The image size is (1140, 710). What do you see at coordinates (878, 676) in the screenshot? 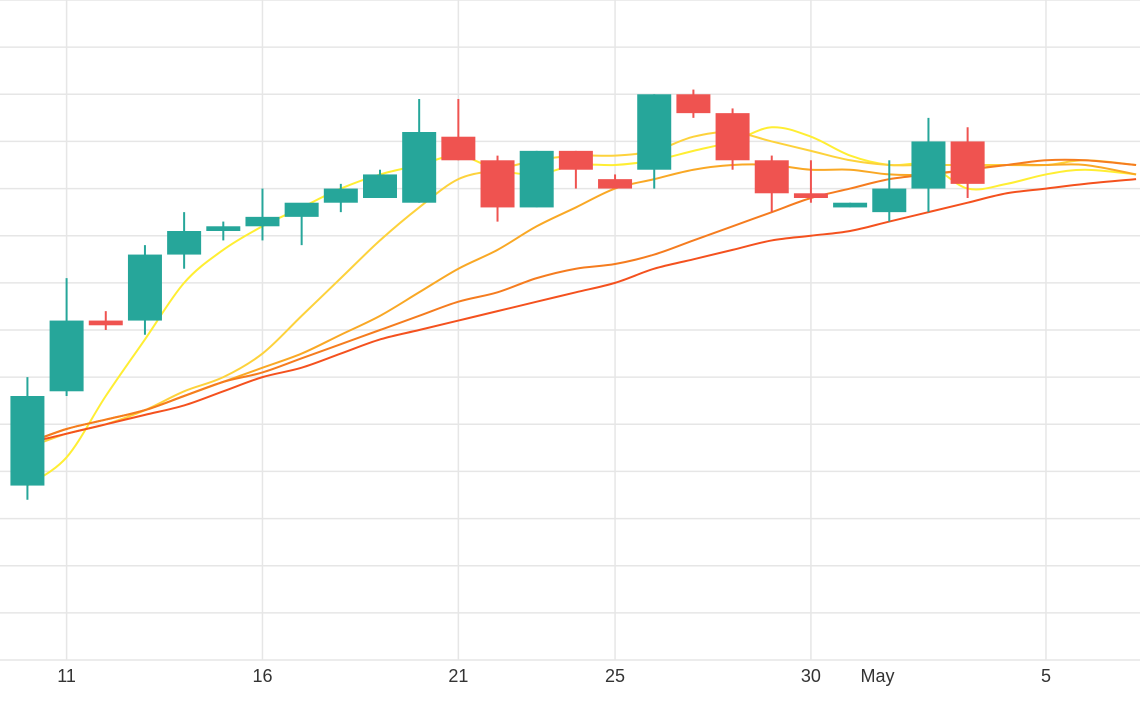
I see `x-tick-label: May` at bounding box center [878, 676].